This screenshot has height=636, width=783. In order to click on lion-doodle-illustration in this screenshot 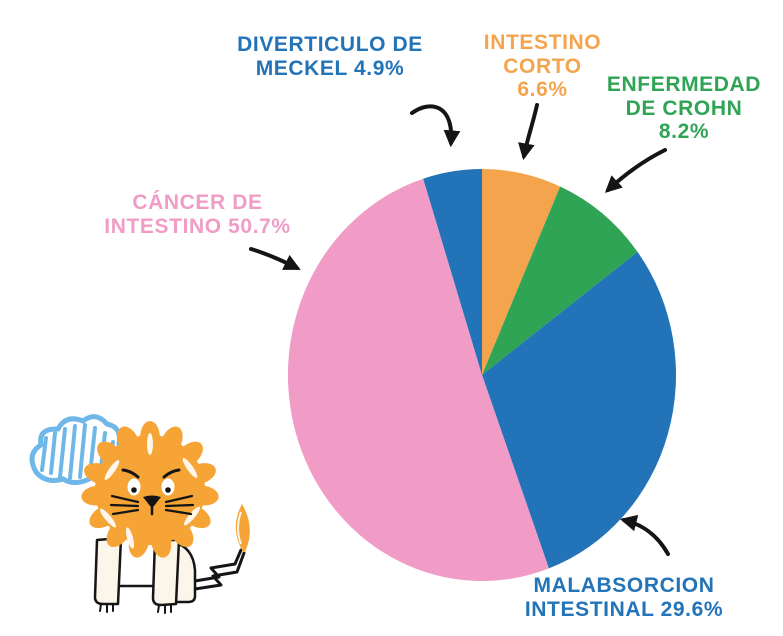, I will do `click(139, 514)`.